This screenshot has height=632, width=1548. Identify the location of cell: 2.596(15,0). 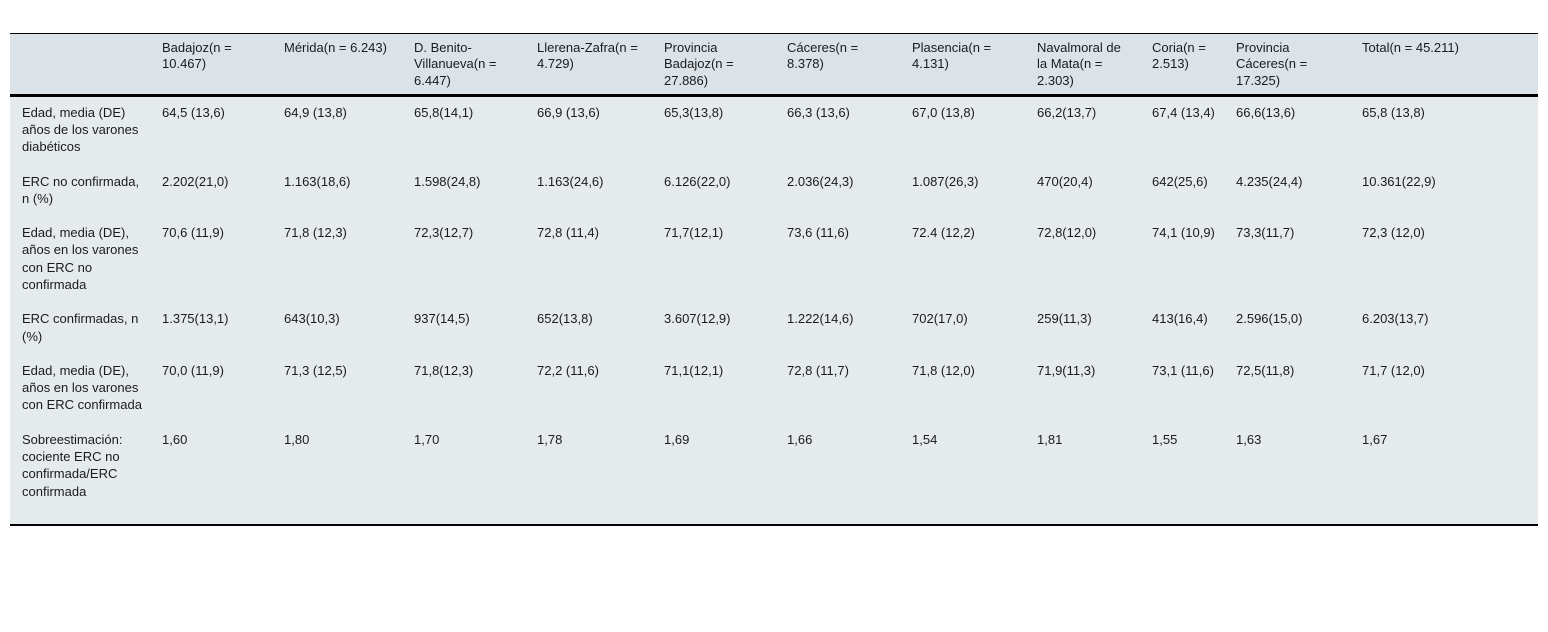
(1269, 319).